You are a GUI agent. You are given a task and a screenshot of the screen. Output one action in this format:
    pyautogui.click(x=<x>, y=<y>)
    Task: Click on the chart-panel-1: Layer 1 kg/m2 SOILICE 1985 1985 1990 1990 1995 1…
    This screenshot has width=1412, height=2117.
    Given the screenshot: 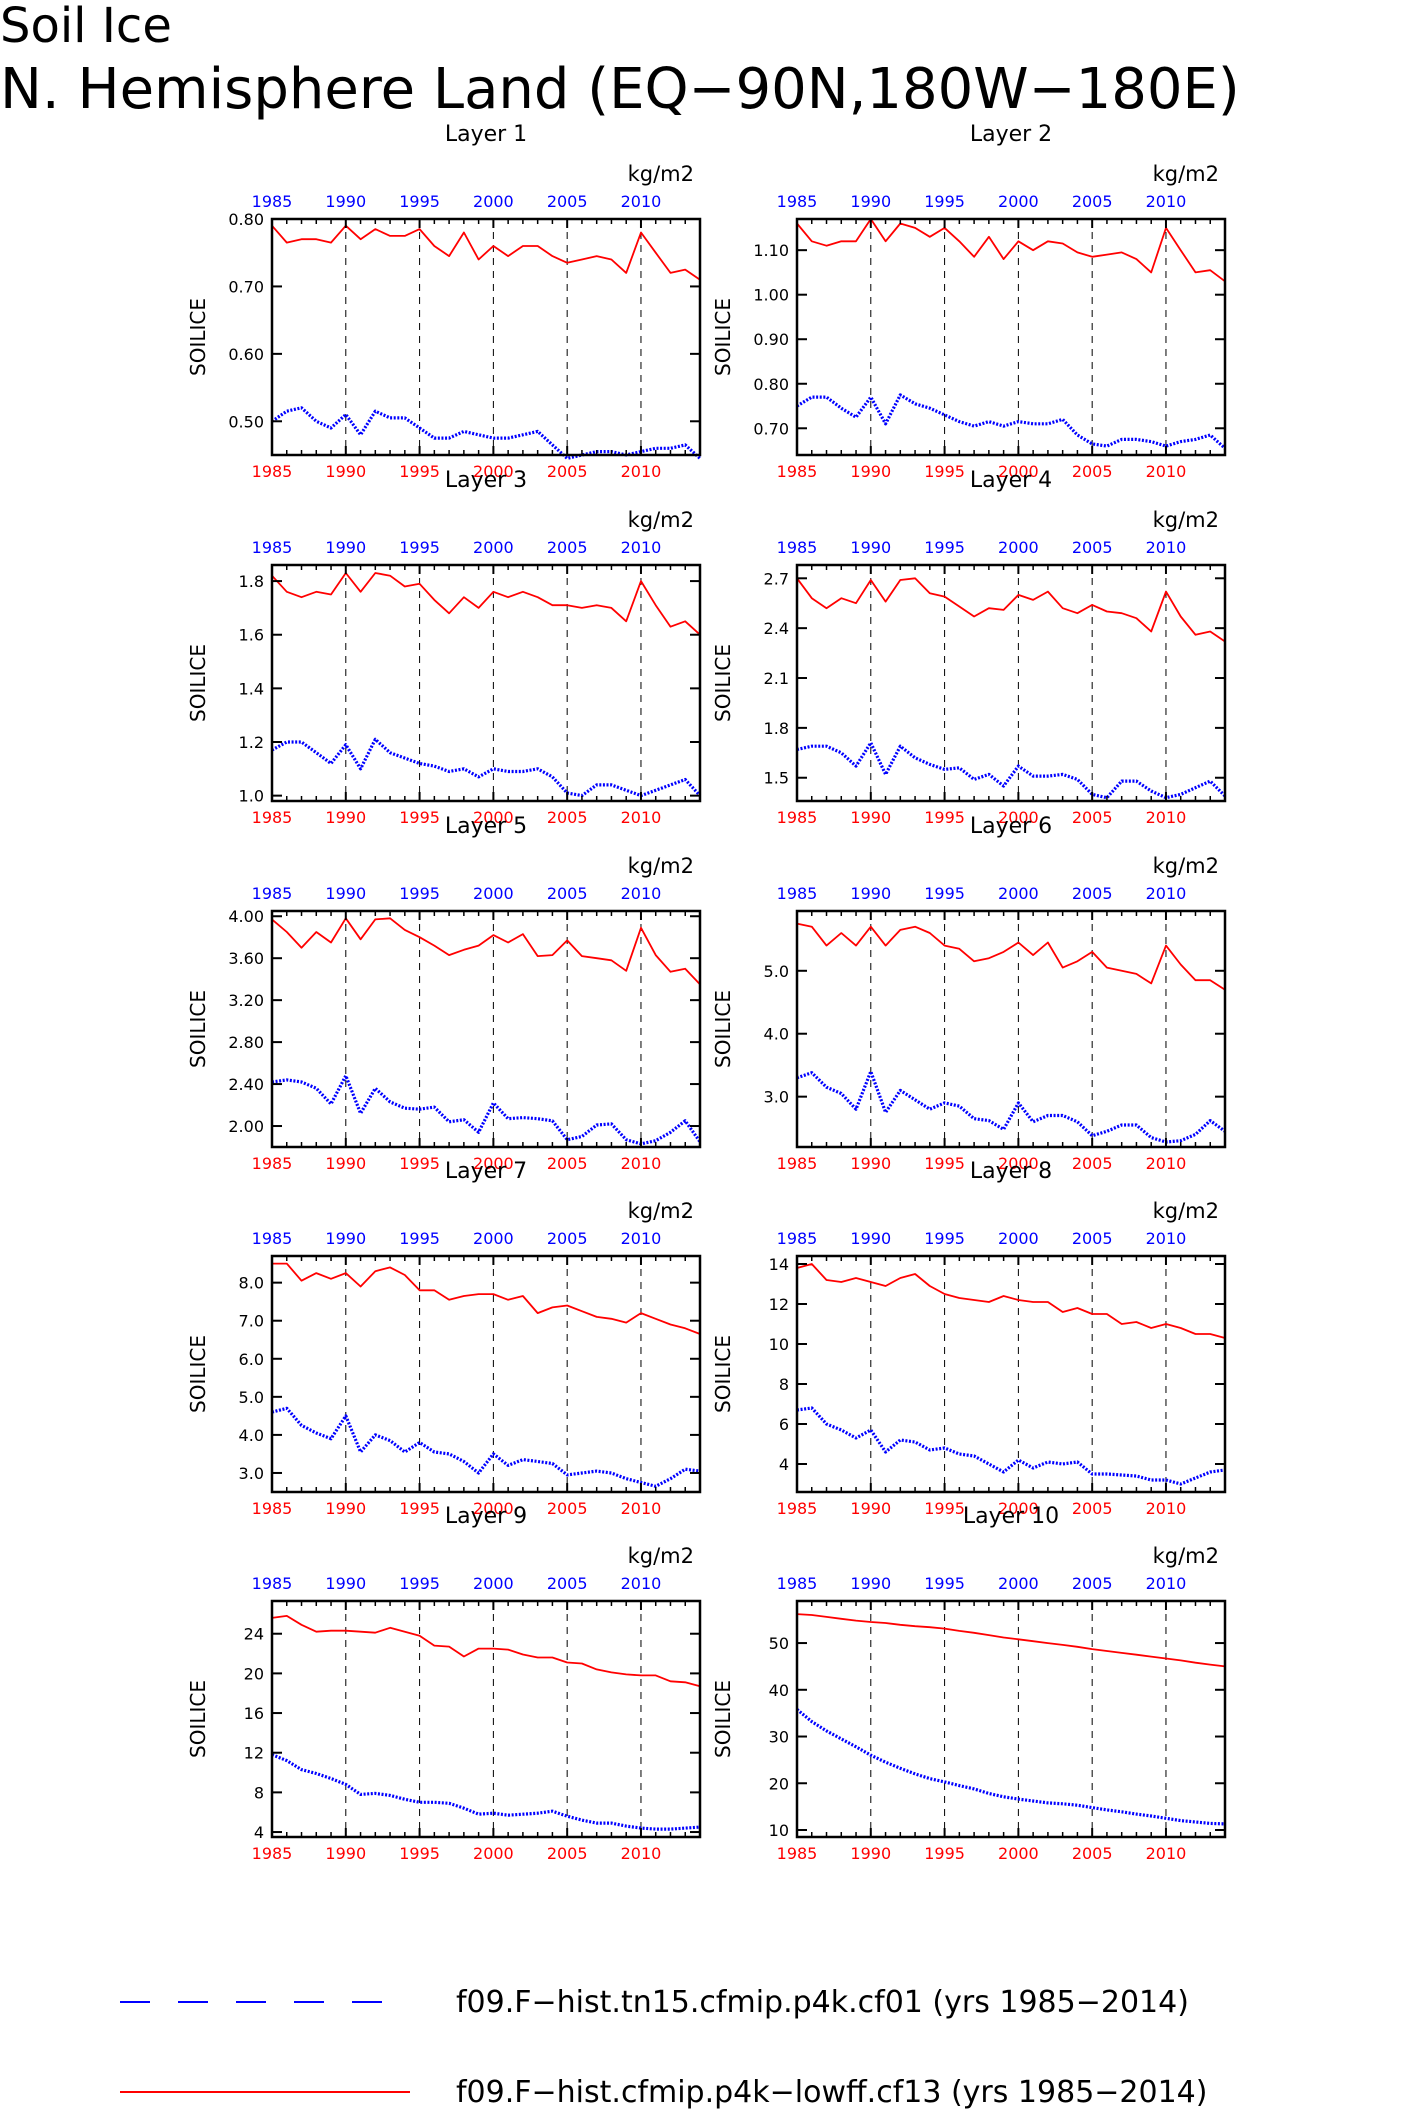 What is the action you would take?
    pyautogui.click(x=444, y=301)
    